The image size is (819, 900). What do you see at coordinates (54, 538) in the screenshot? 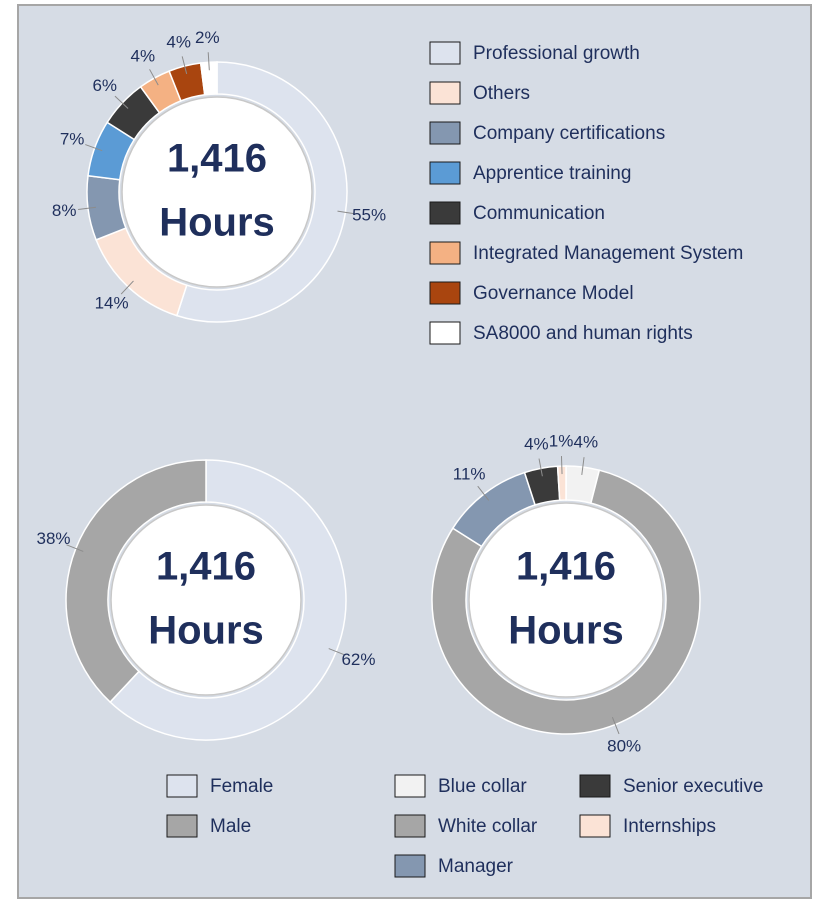
I see `data-label: 38%` at bounding box center [54, 538].